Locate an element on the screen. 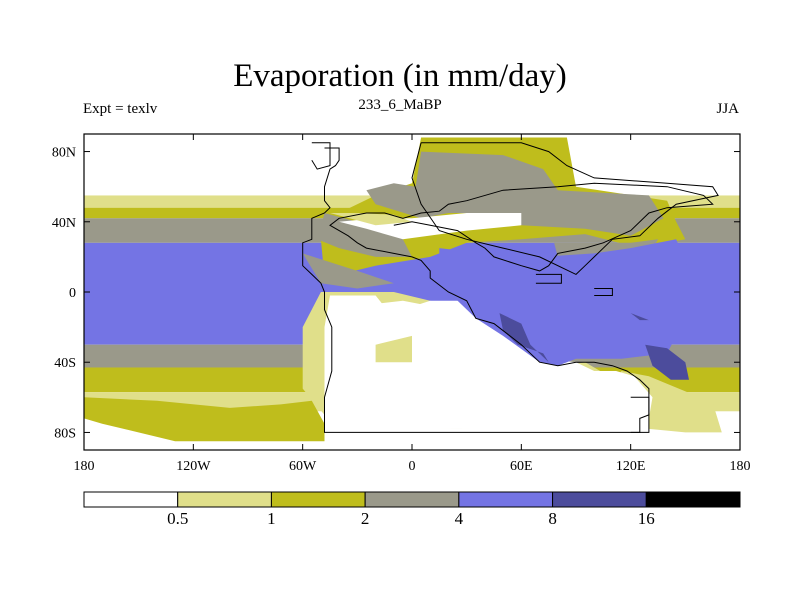 The height and width of the screenshot is (600, 800). colorbar-label-5: 16 is located at coordinates (646, 518).